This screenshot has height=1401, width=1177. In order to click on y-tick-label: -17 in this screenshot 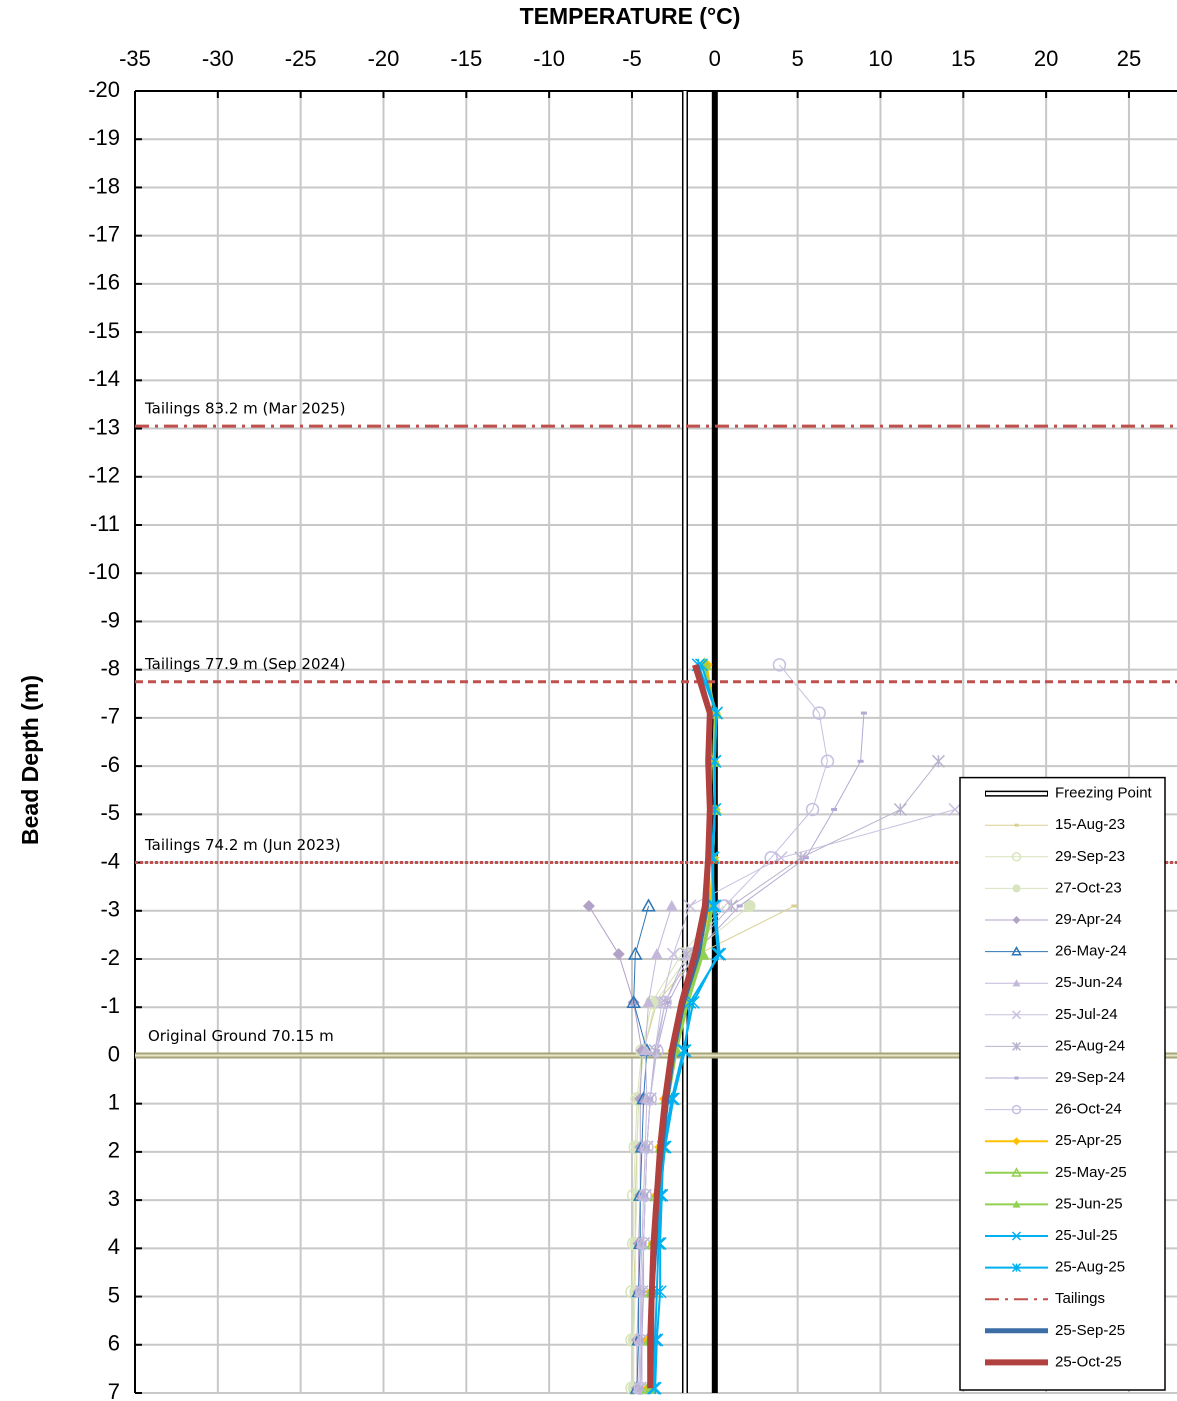, I will do `click(104, 233)`.